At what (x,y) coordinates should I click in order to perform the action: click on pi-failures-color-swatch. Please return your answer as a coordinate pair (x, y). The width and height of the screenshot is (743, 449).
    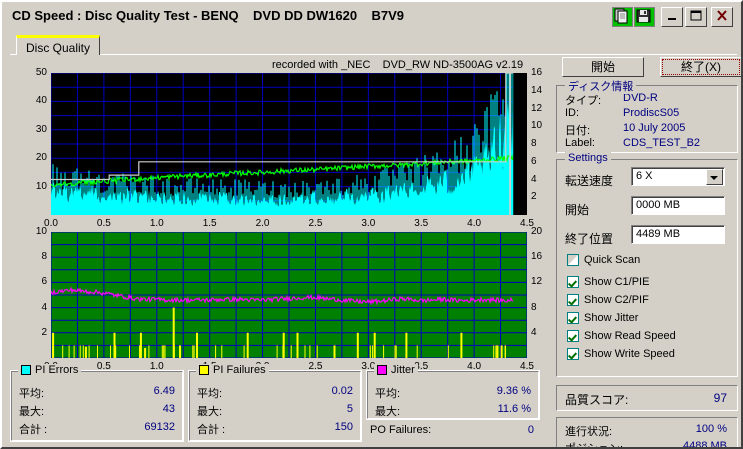
    Looking at the image, I should click on (204, 370).